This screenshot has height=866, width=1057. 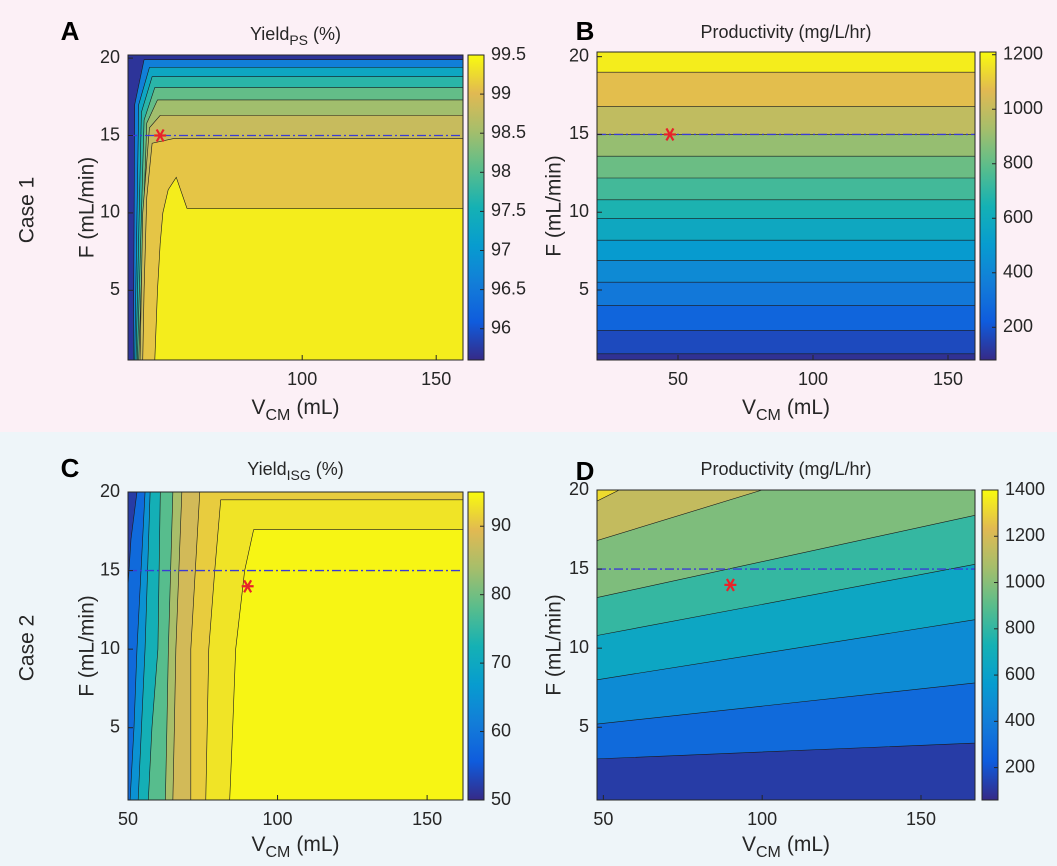 I want to click on colorbar-tick-label: 600, so click(x=1020, y=674).